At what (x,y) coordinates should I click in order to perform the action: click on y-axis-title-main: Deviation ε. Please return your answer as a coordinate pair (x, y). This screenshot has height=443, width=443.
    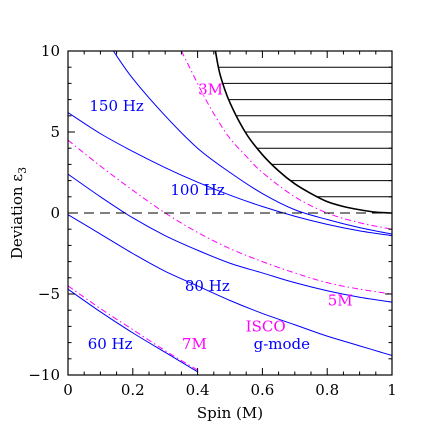
    Looking at the image, I should click on (17, 216).